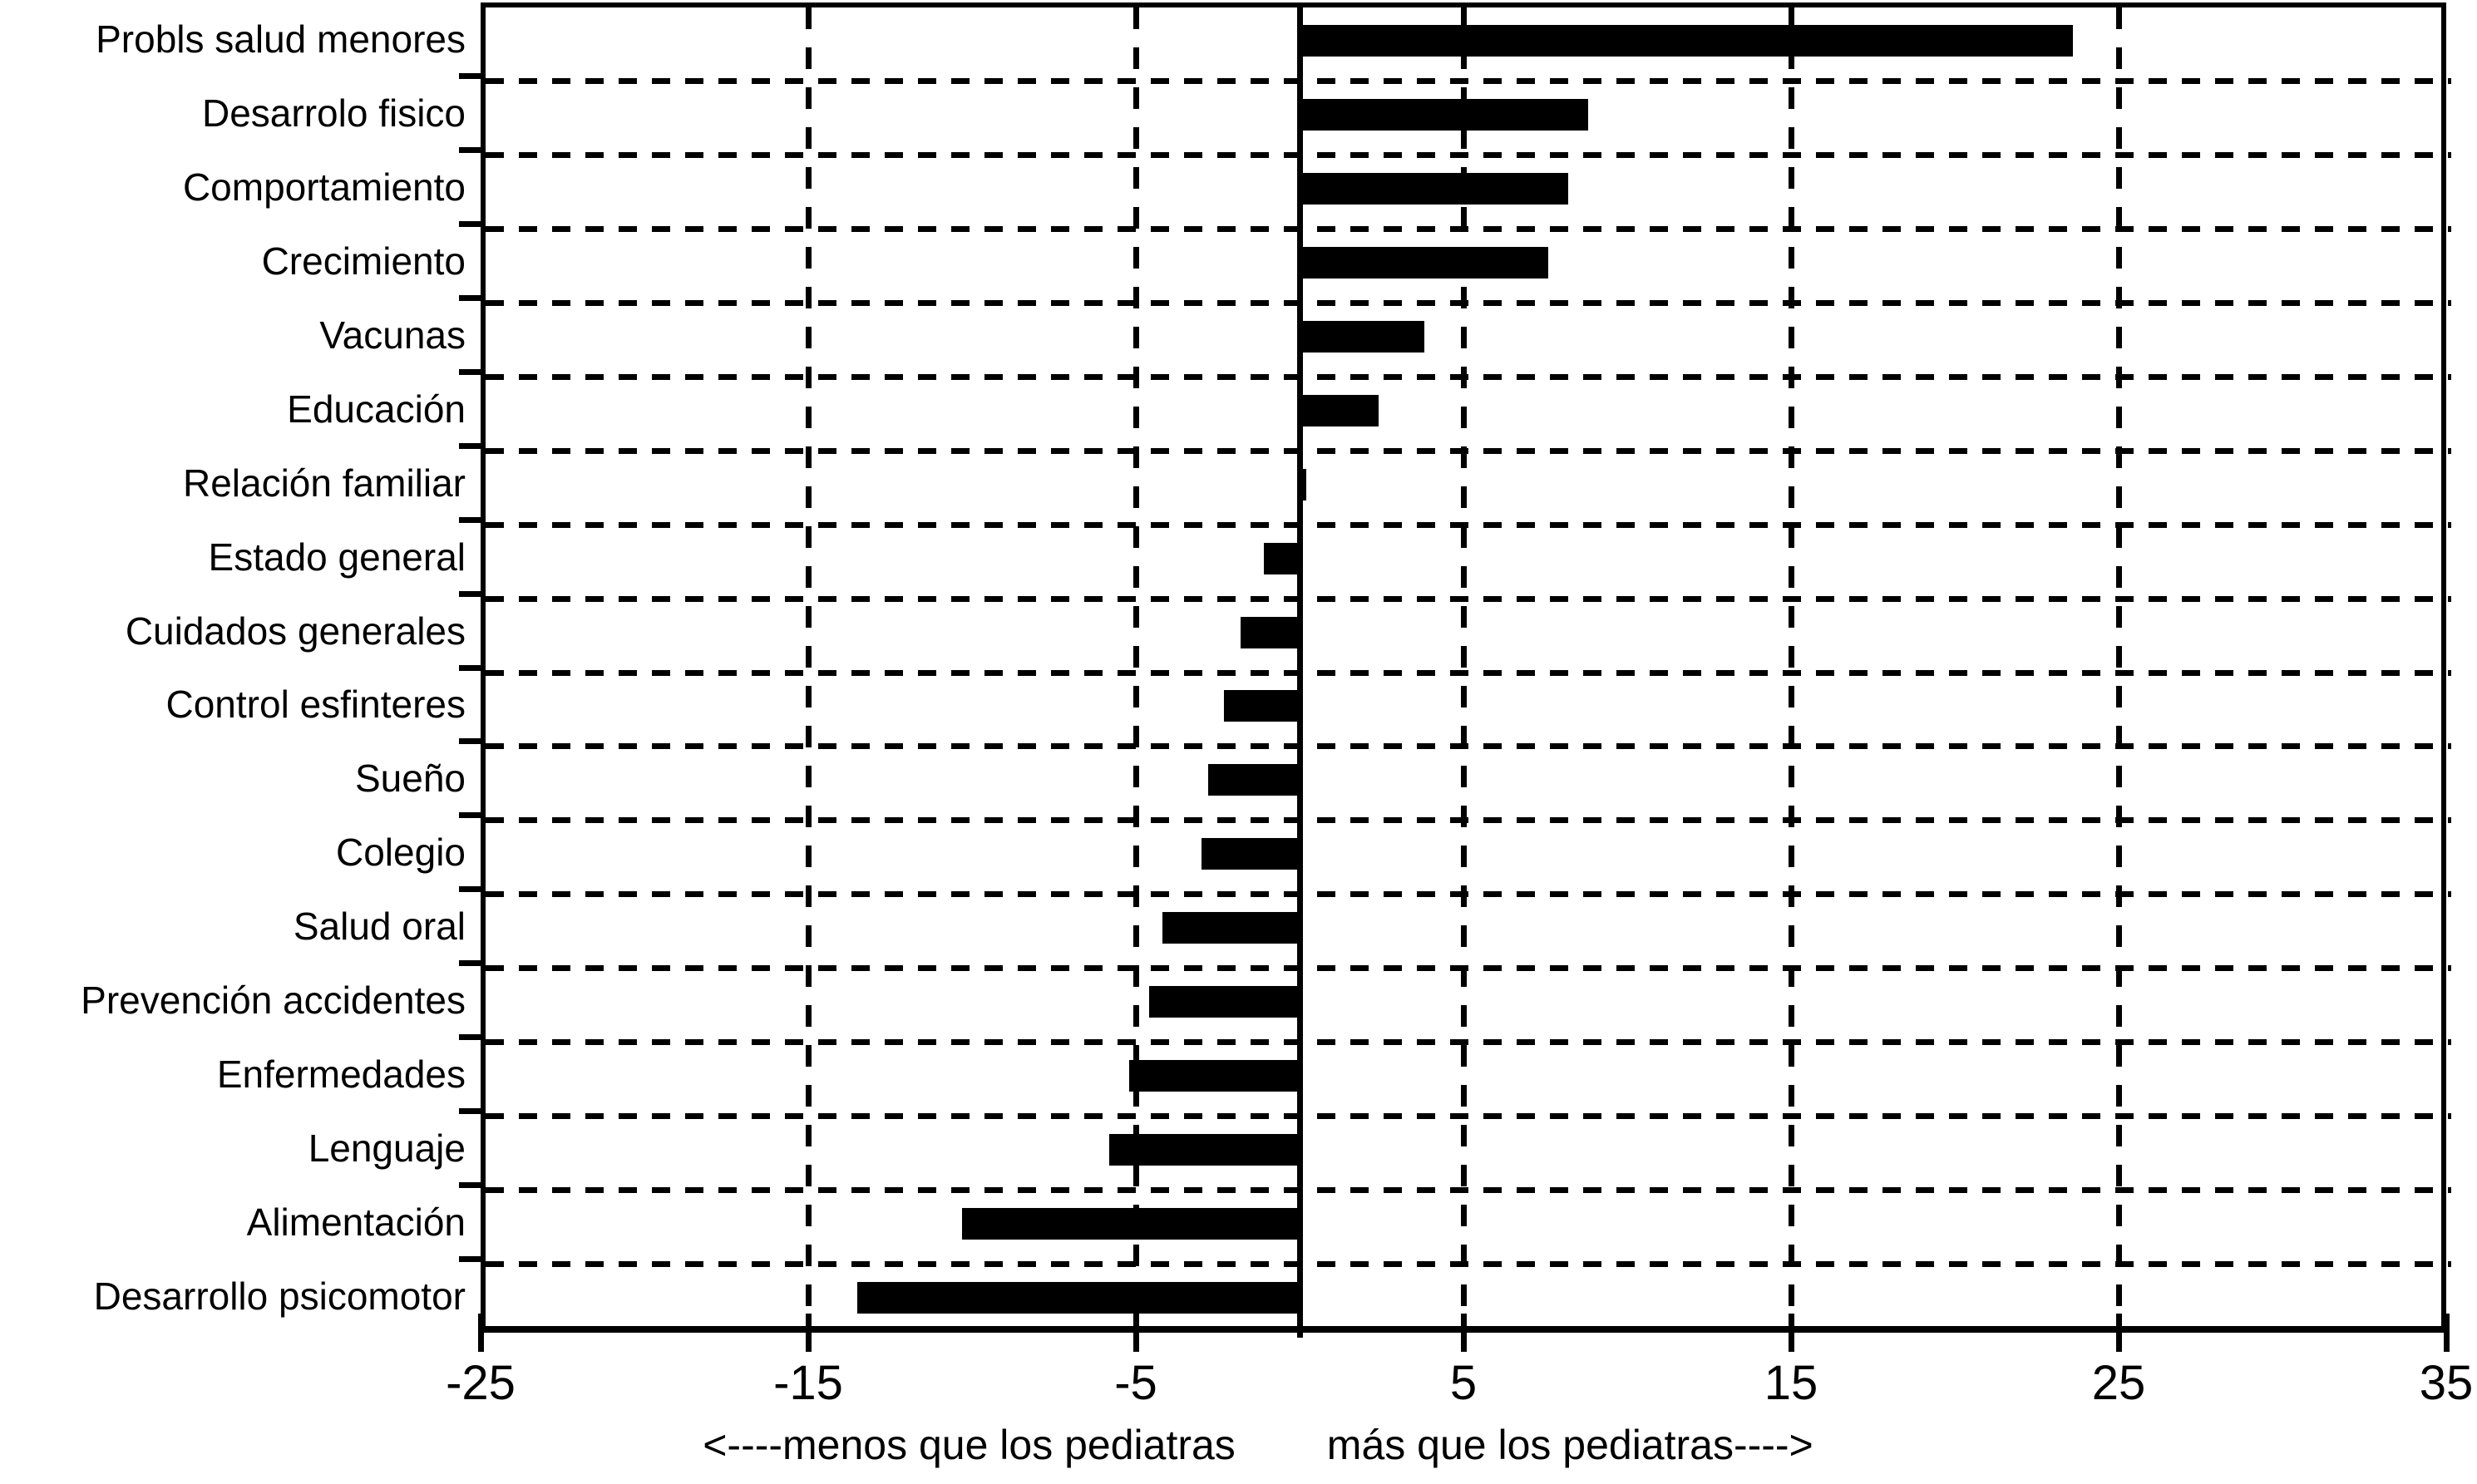 Image resolution: width=2477 pixels, height=1484 pixels. I want to click on category-label: Vacunas, so click(392, 335).